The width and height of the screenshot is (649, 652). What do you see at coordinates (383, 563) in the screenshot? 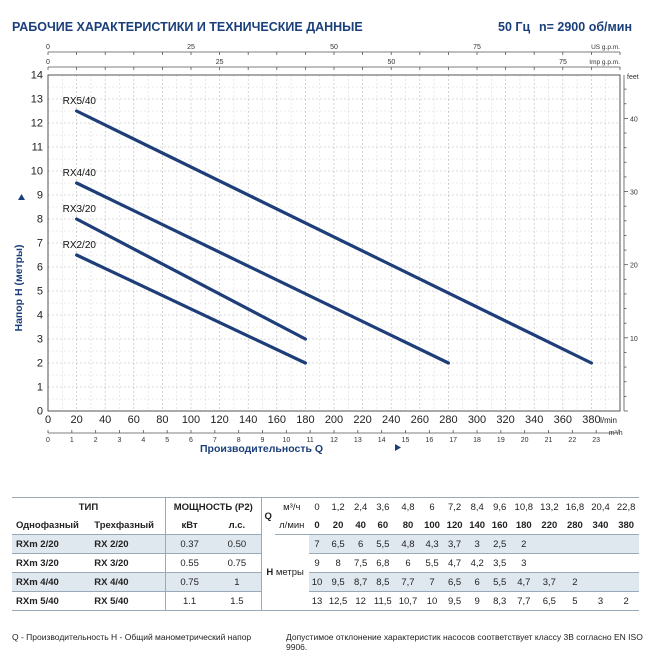
I see `head-value-cell: 6,8` at bounding box center [383, 563].